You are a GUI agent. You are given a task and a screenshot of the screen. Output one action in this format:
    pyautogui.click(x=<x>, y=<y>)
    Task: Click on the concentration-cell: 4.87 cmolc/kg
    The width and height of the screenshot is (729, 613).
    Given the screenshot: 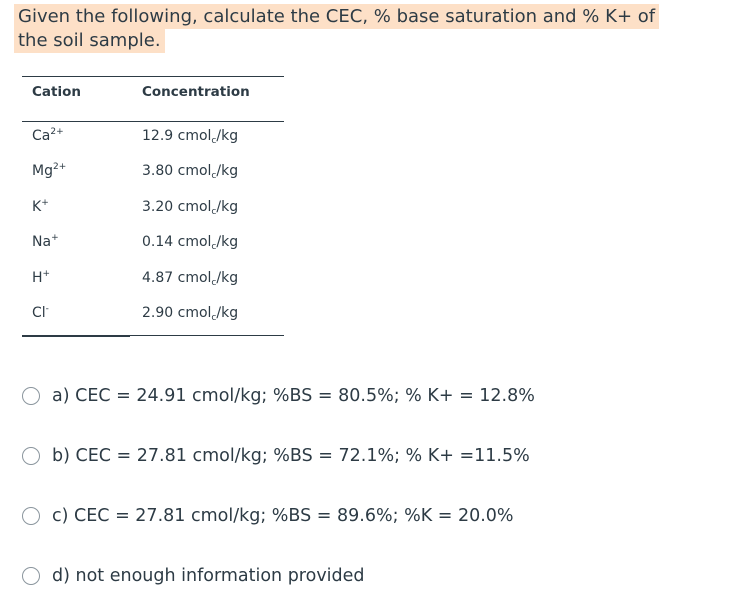 What is the action you would take?
    pyautogui.click(x=190, y=279)
    